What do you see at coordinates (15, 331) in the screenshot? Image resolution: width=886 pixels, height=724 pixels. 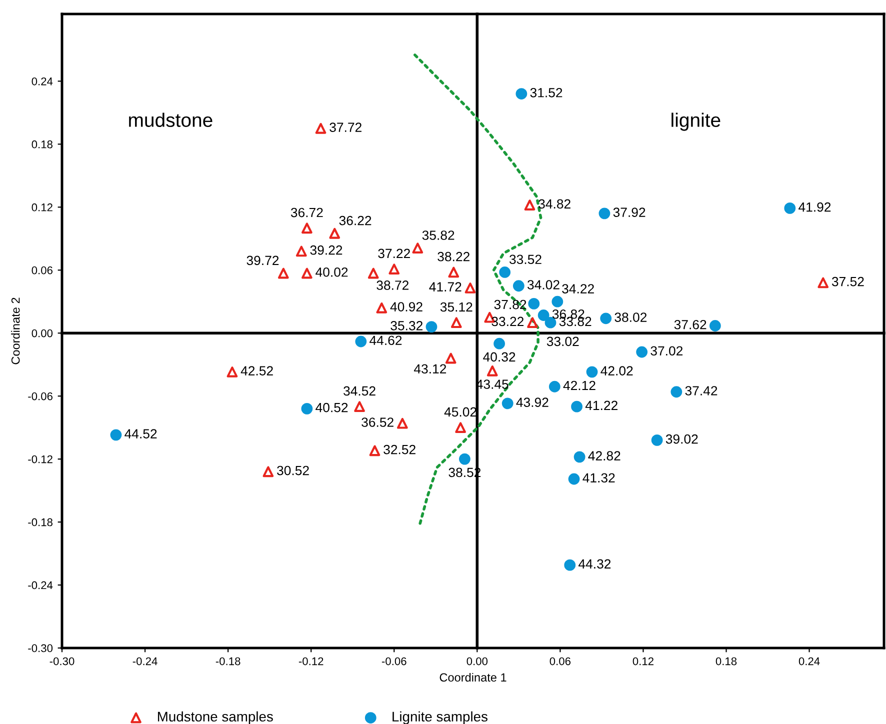 I see `y-axis-title: Coordinate 2` at bounding box center [15, 331].